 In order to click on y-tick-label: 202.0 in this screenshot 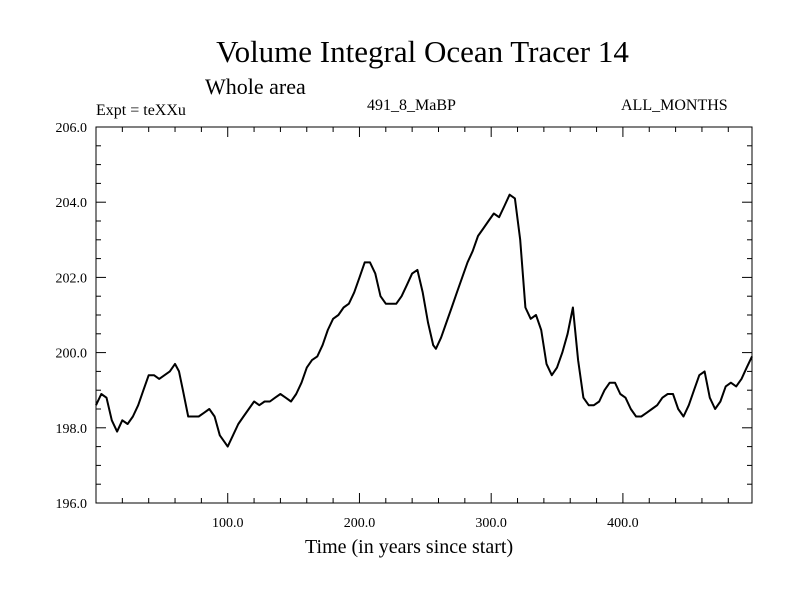, I will do `click(72, 278)`.